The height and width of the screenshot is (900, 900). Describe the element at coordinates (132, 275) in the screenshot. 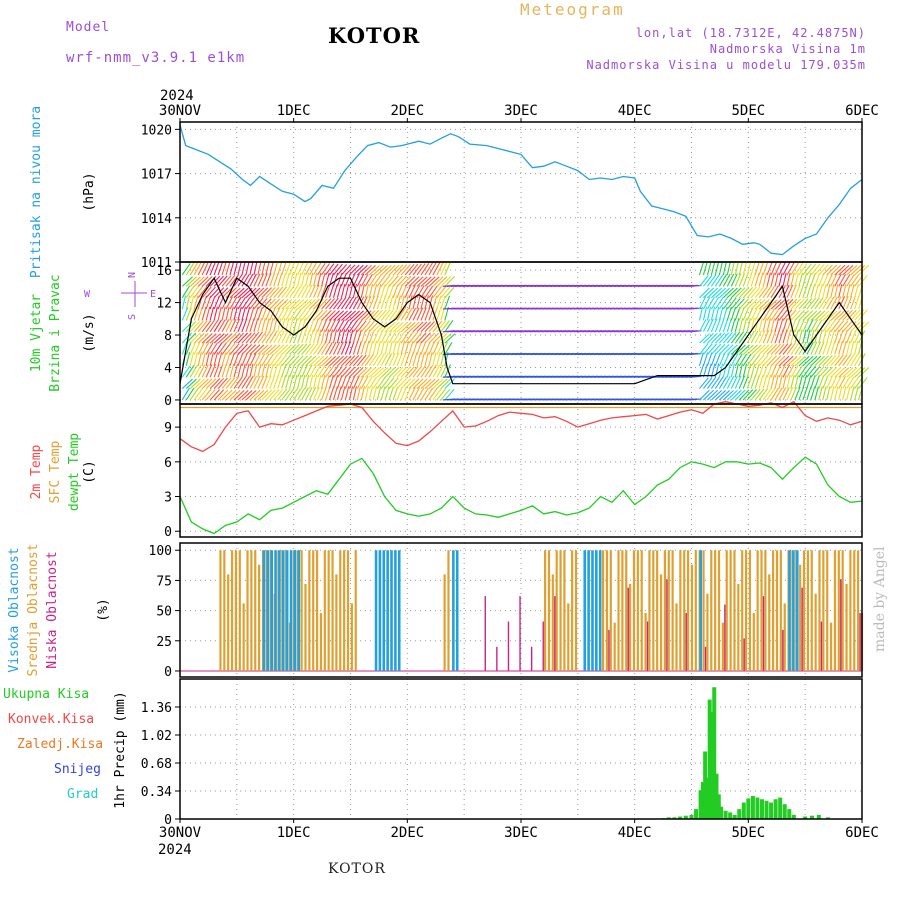

I see `compass-n: N` at that location.